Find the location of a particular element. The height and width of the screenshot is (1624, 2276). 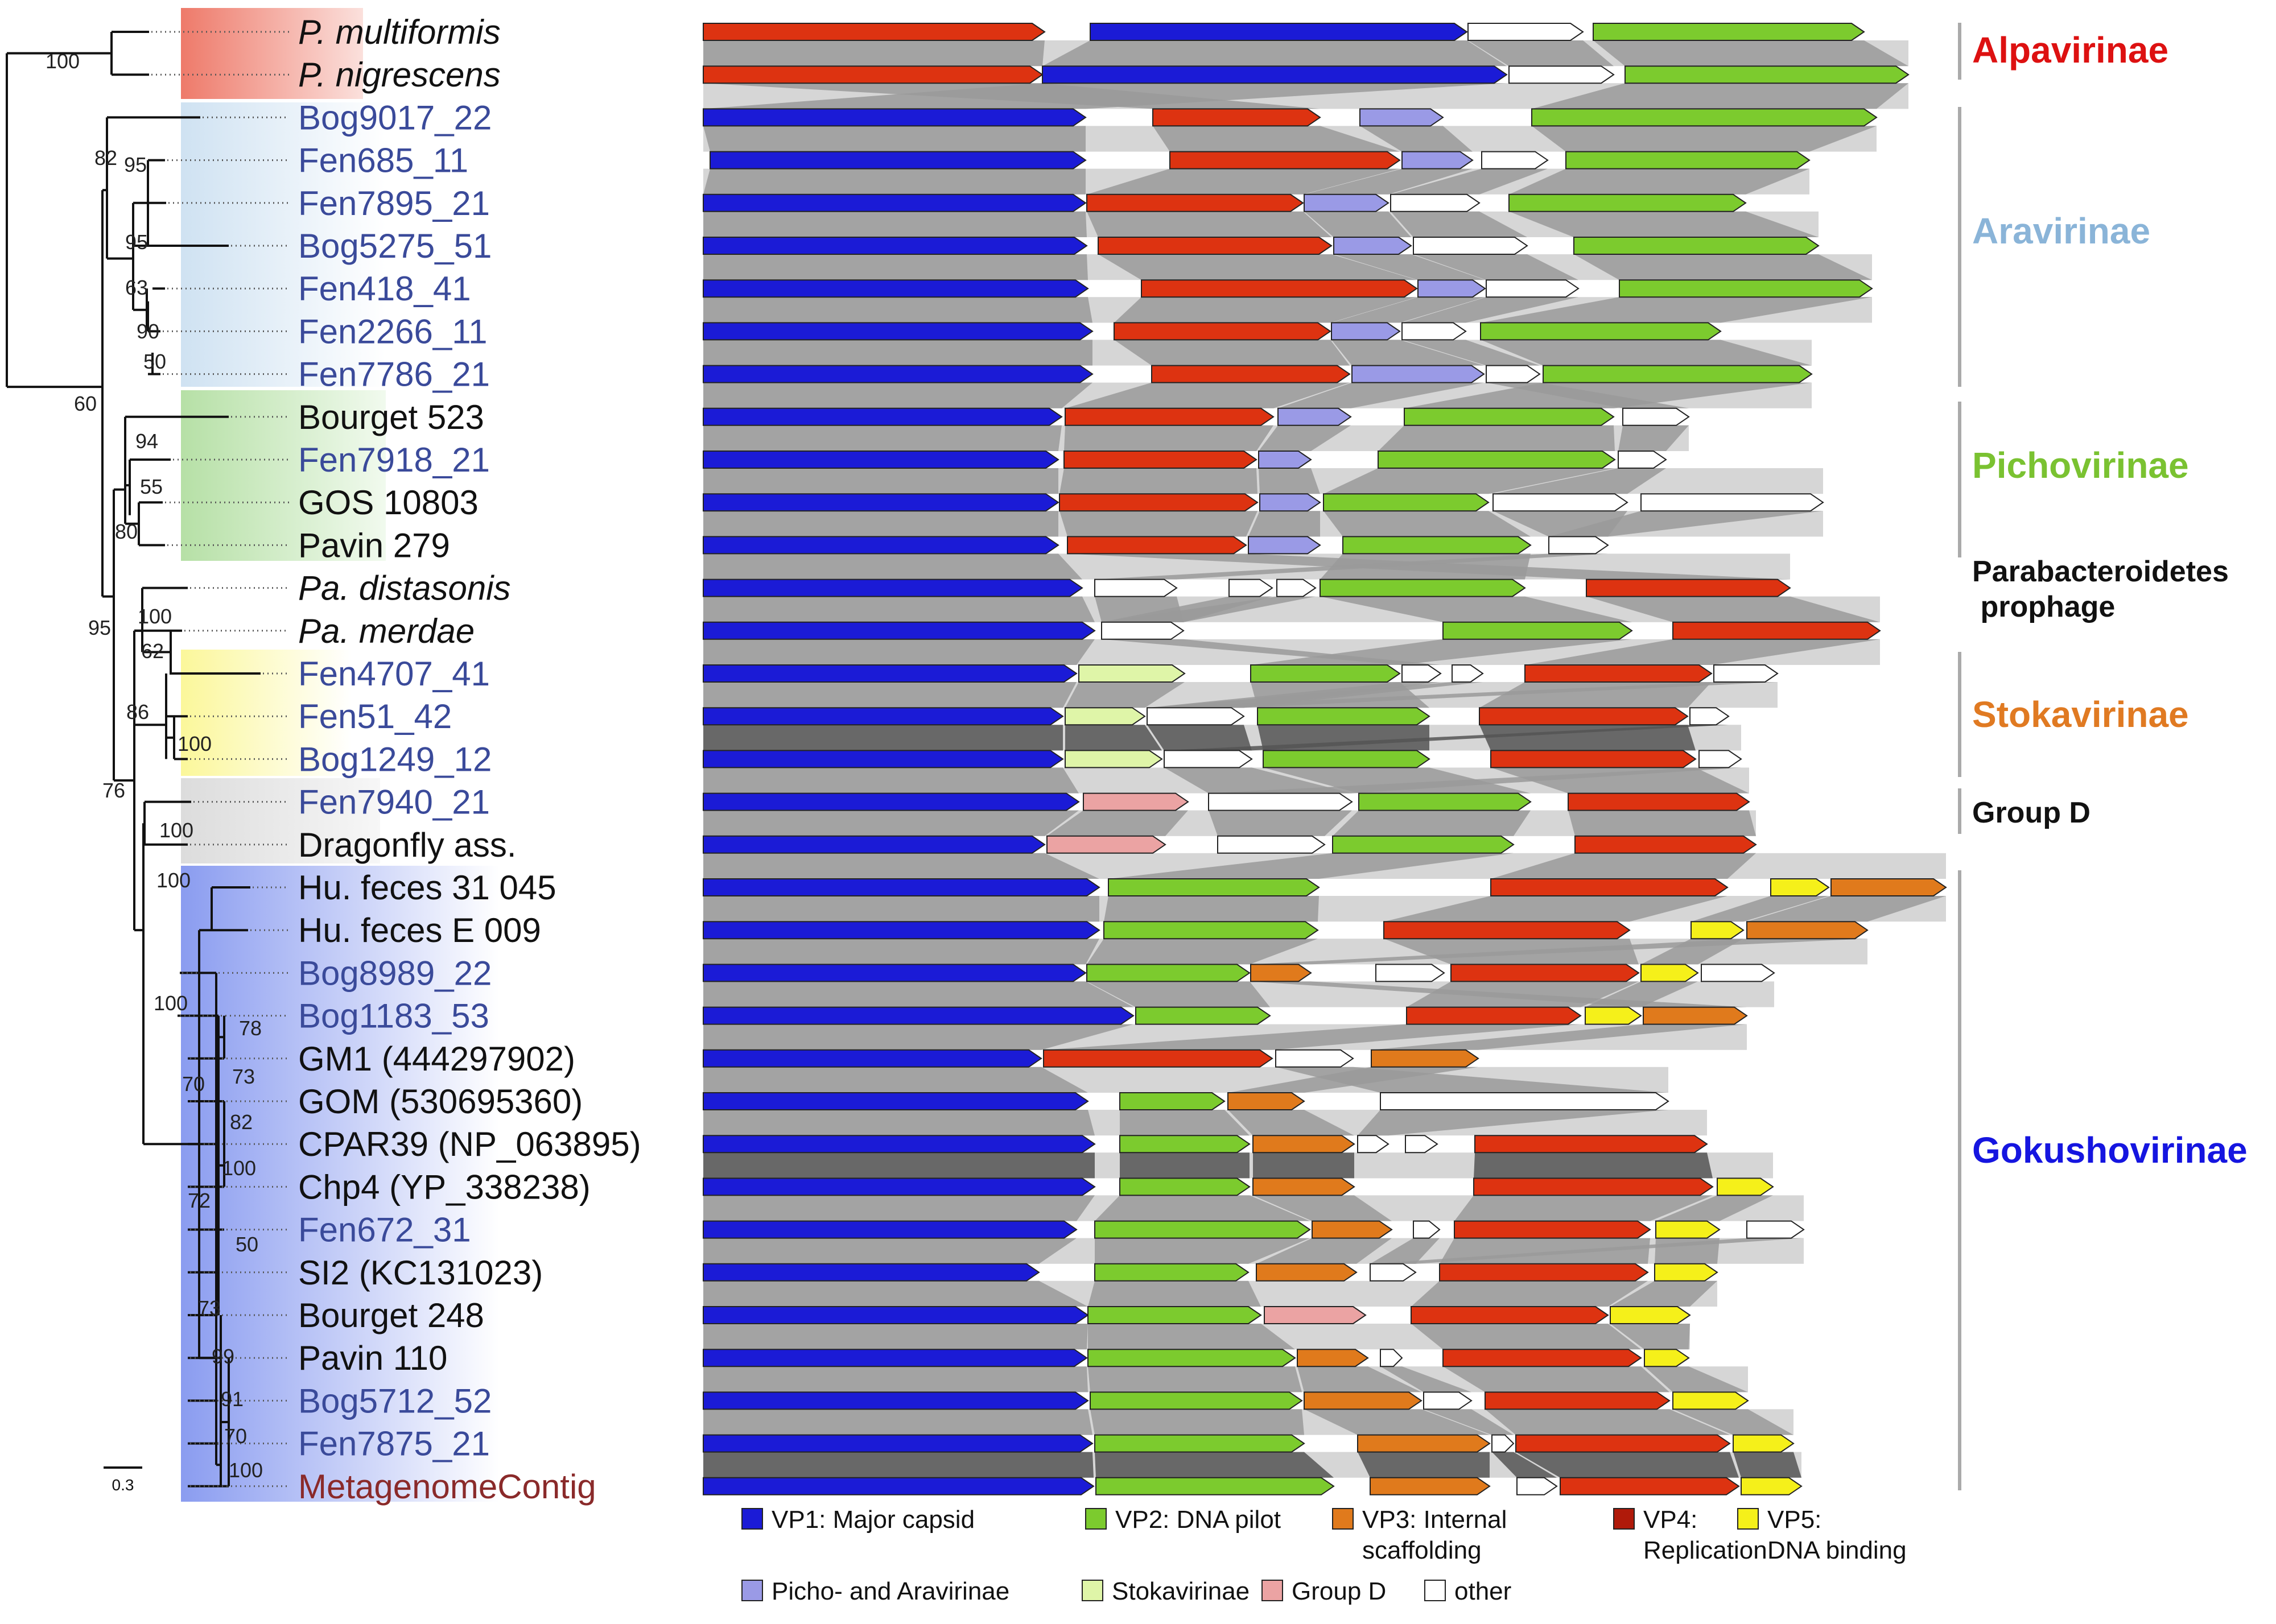

taxon-label: GOM (530695360) is located at coordinates (440, 1101).